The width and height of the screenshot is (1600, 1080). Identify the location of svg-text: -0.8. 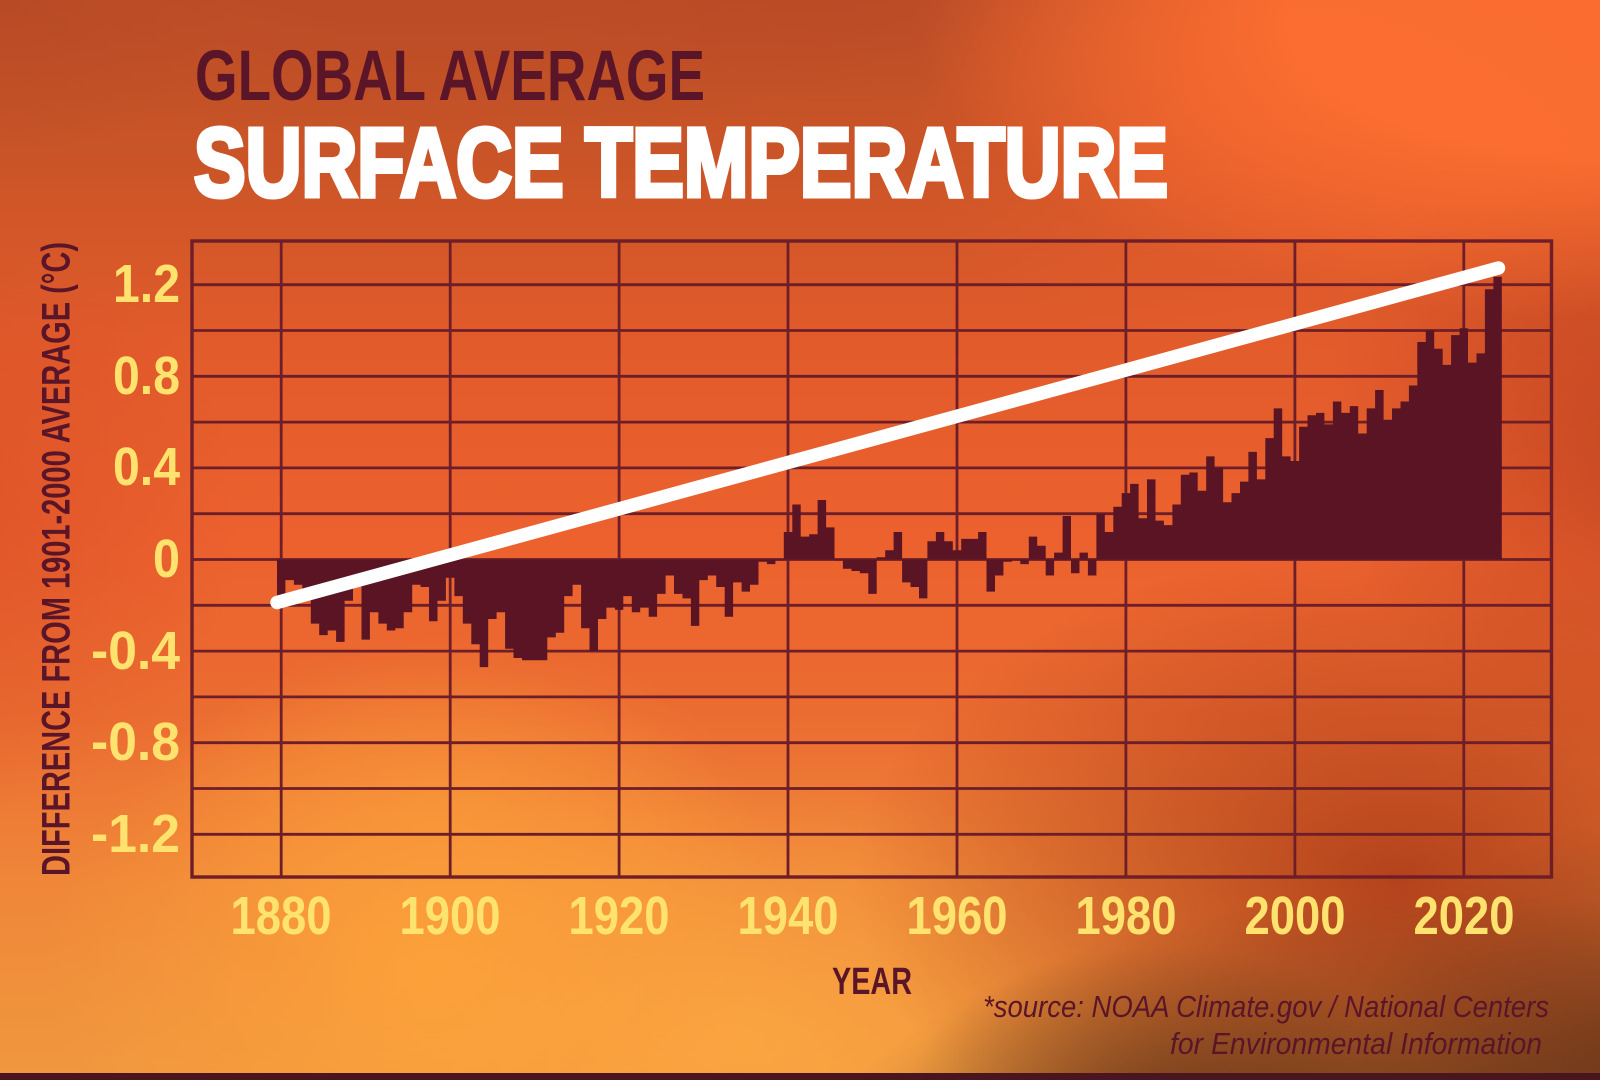
(135, 742).